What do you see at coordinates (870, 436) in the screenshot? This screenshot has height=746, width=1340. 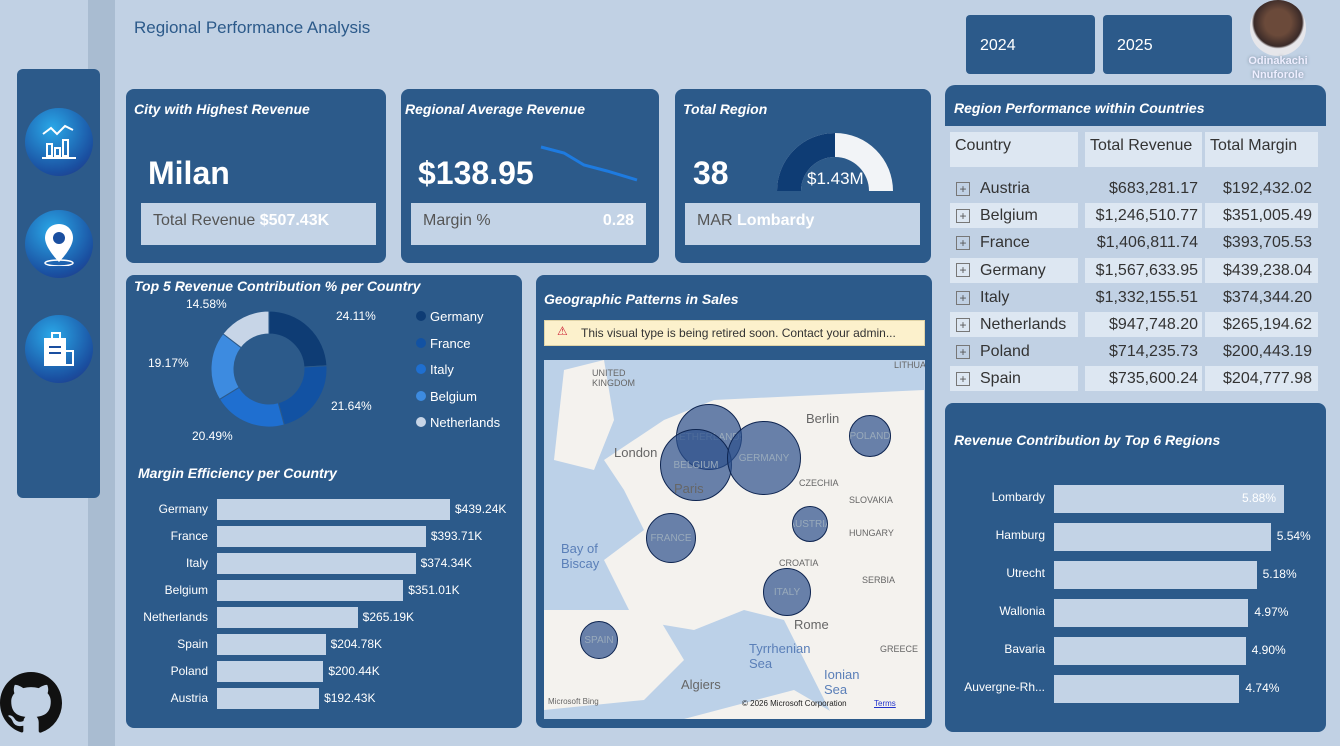 I see `map-bubble-poland: POLAND` at bounding box center [870, 436].